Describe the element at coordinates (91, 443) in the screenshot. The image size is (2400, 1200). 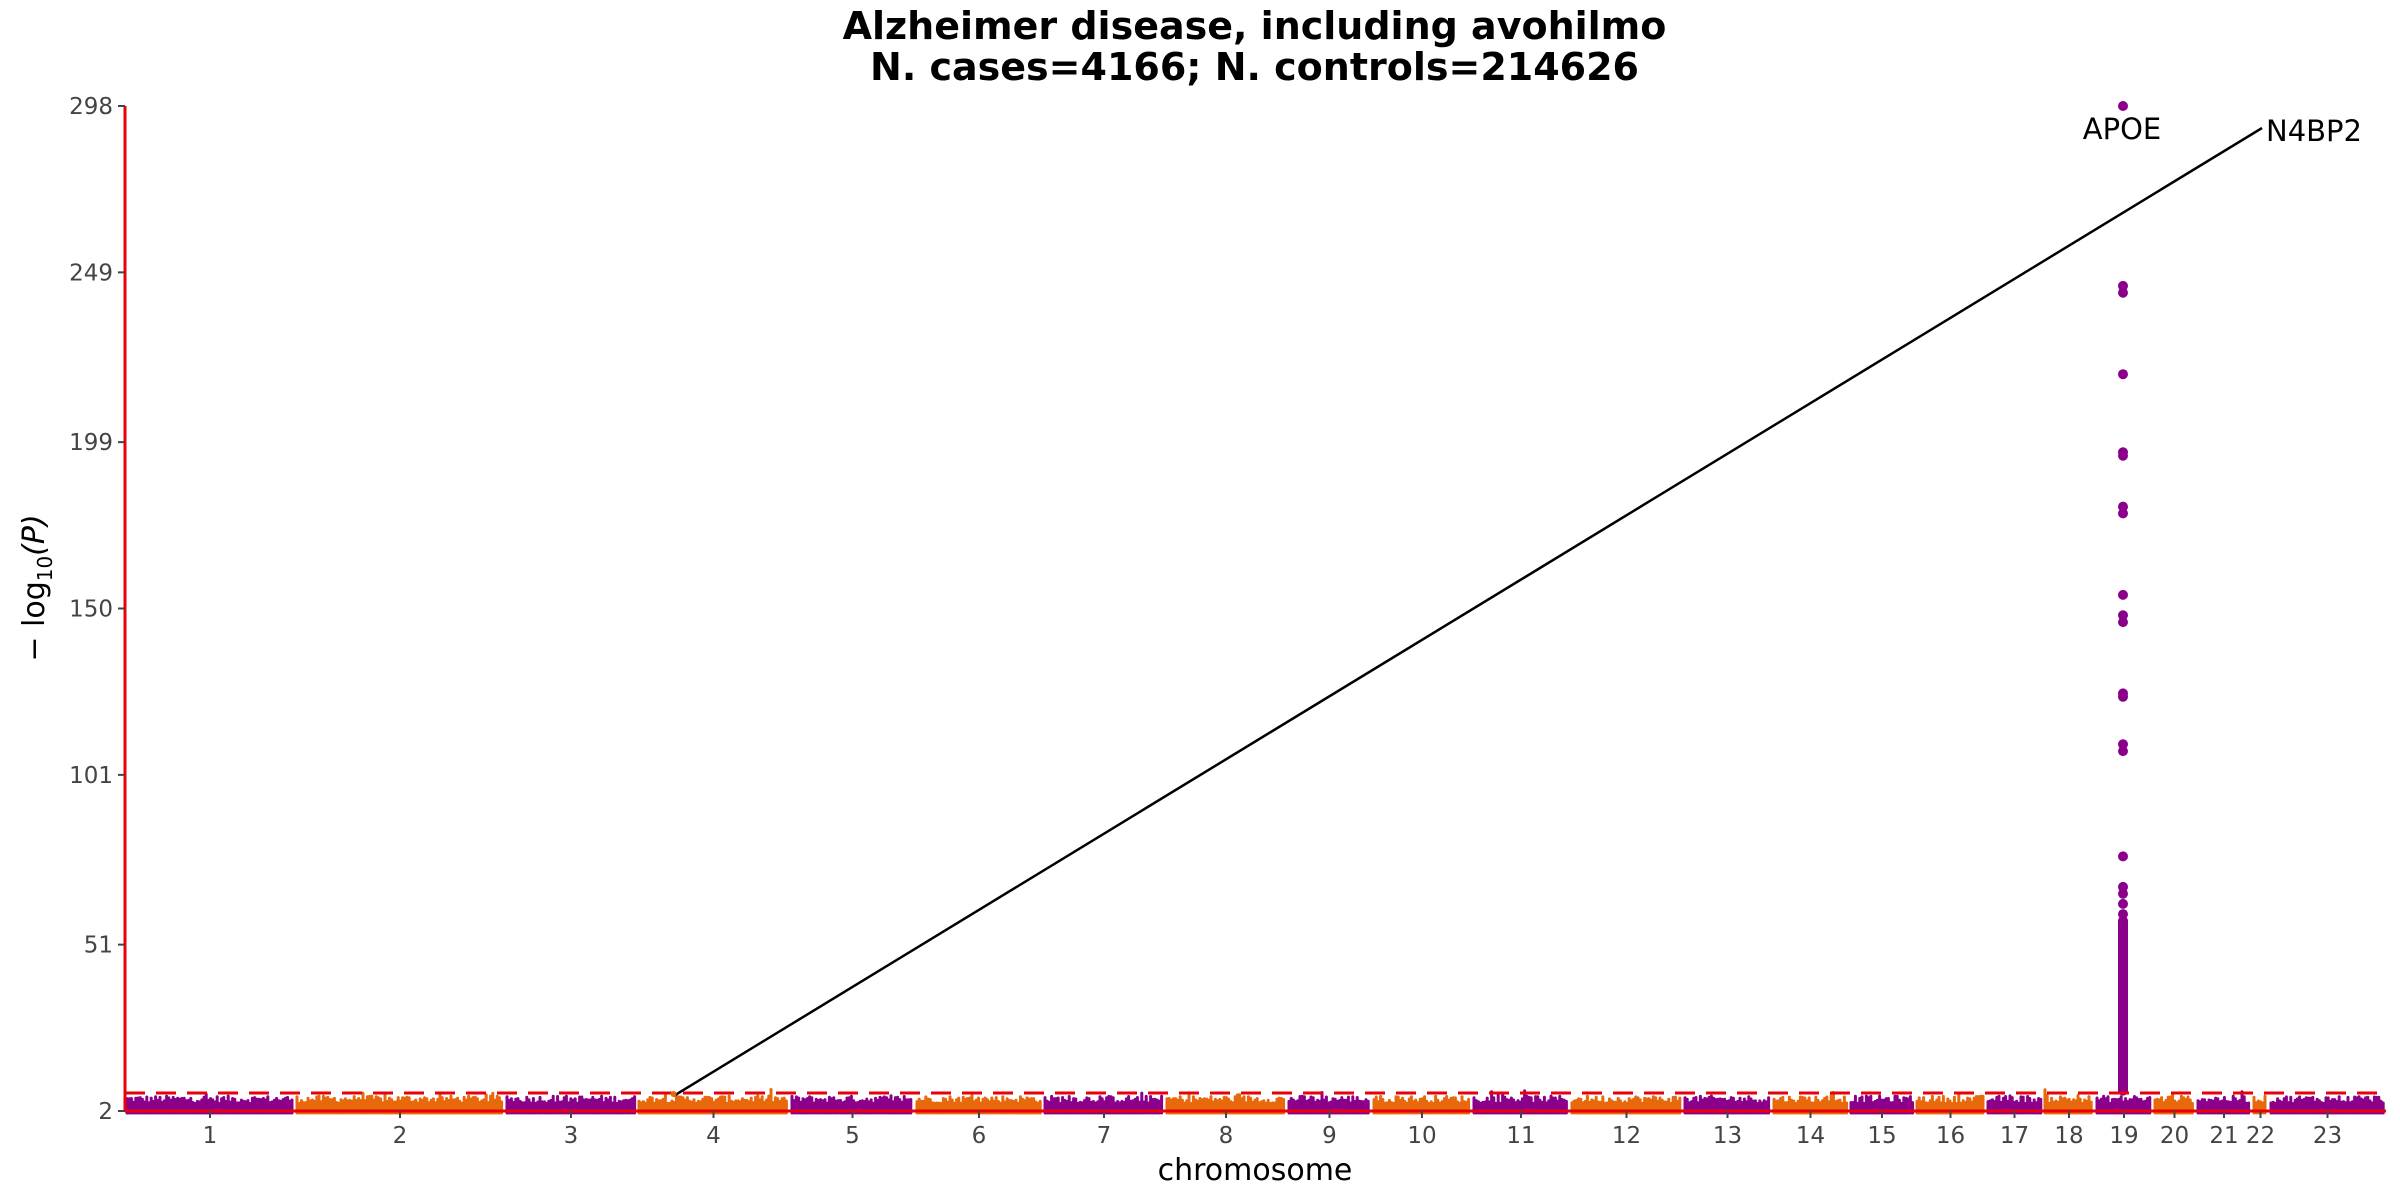
I see `y-tick-label-4: 199` at that location.